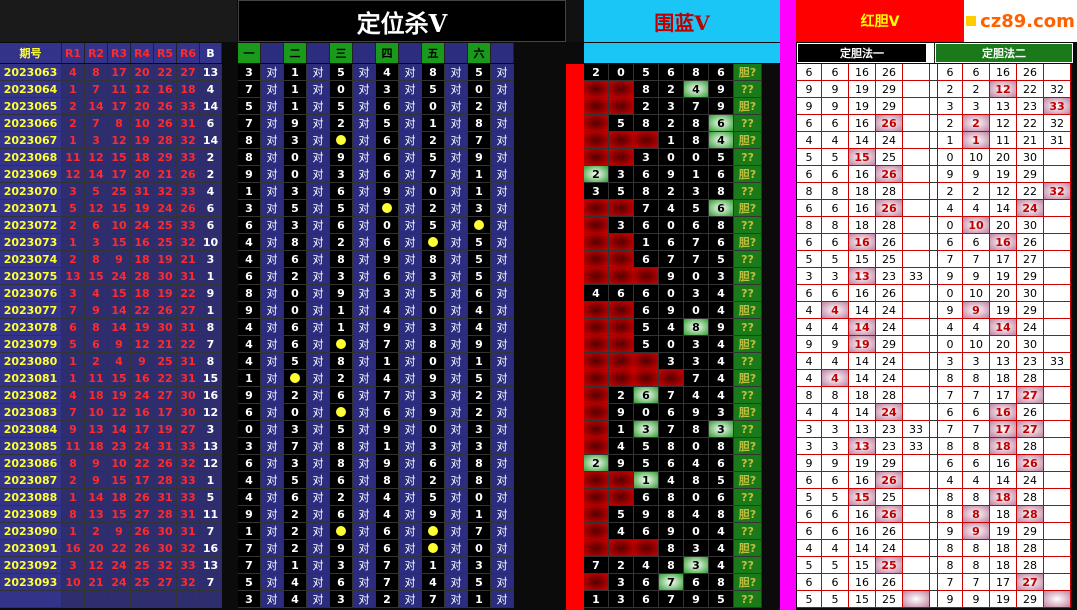 The height and width of the screenshot is (610, 1077). What do you see at coordinates (862, 259) in the screenshot?
I see `dingdan1-cell: 15` at bounding box center [862, 259].